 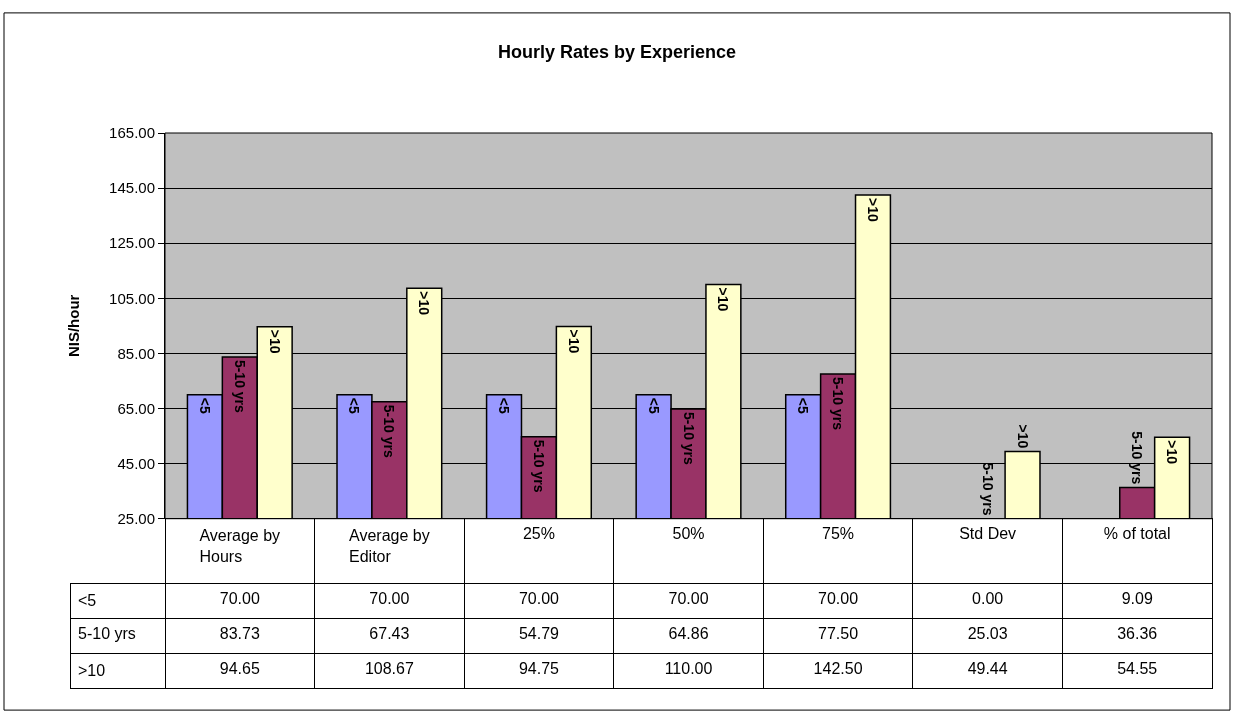 I want to click on y-tick-label: 45.00, so click(x=136, y=463).